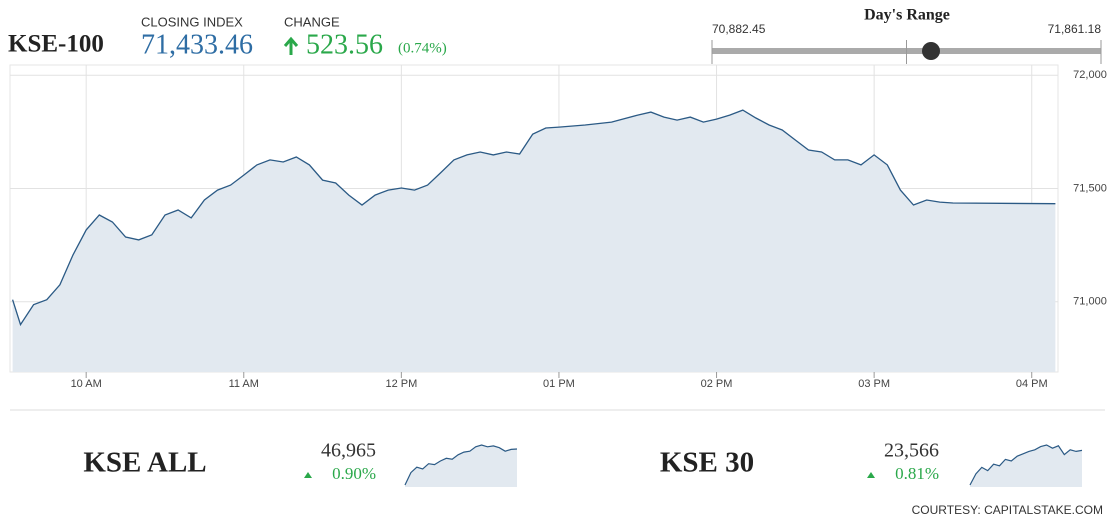  Describe the element at coordinates (312, 21) in the screenshot. I see `change-label: CHANGE` at that location.